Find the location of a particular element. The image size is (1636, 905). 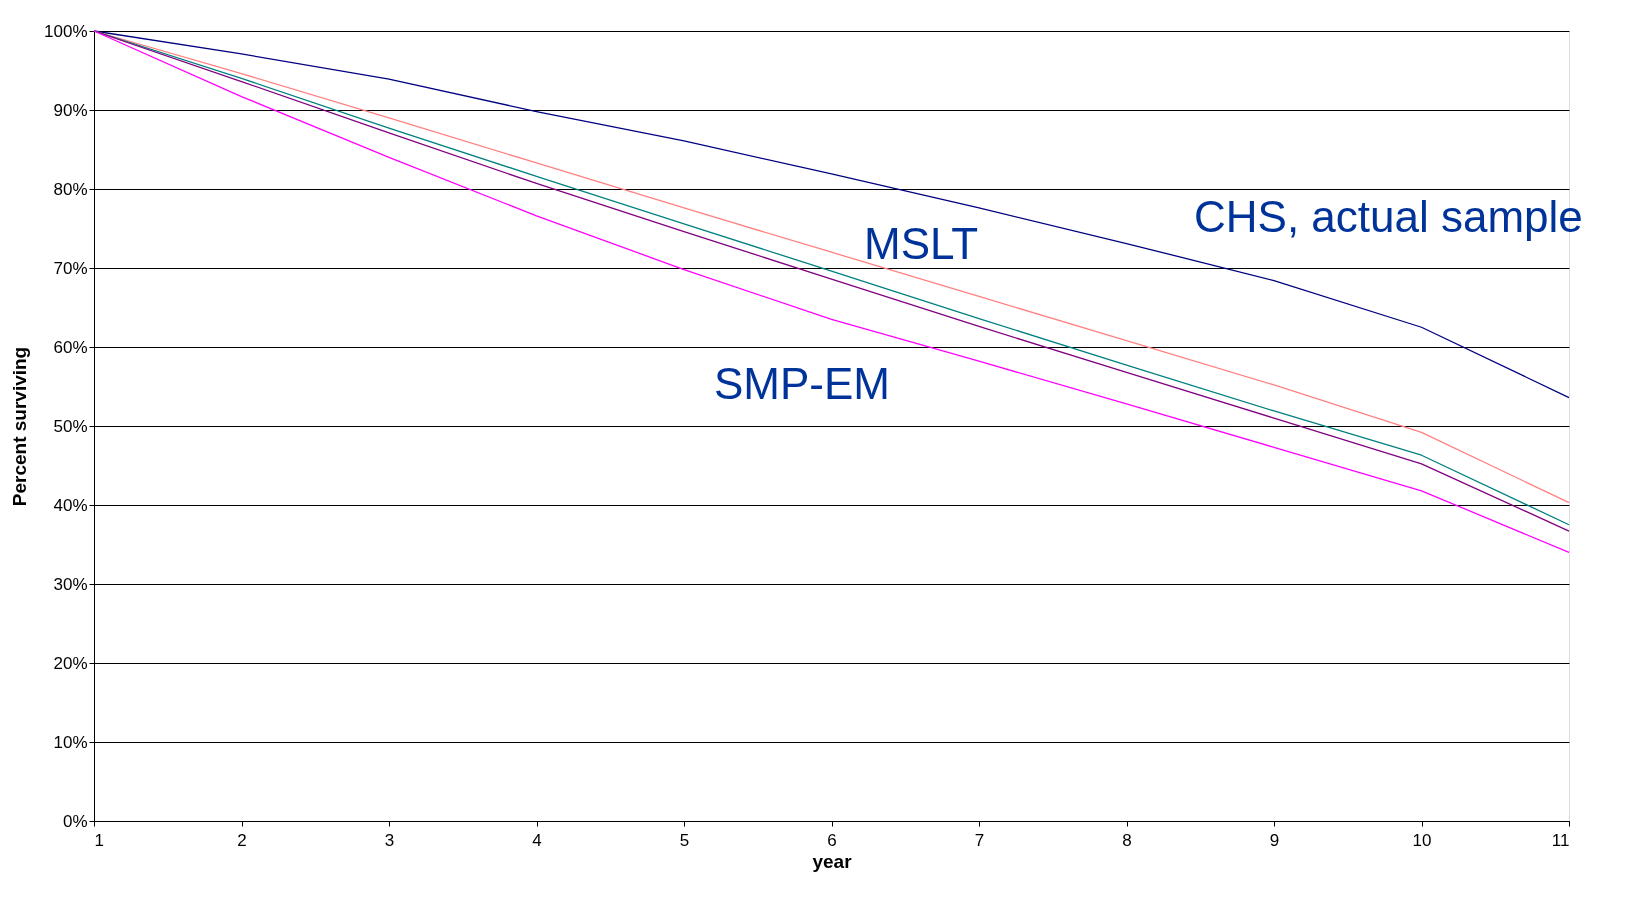

y-tick-label: 30% is located at coordinates (70, 584).